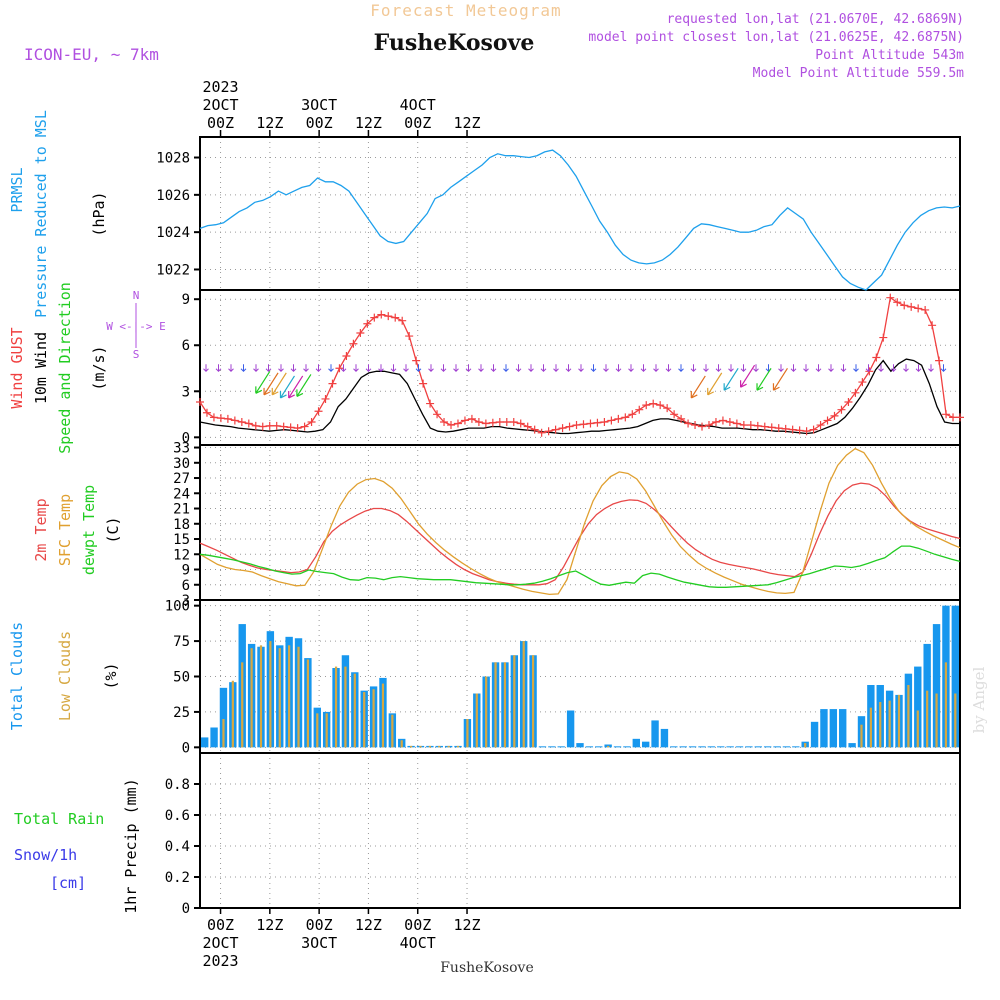  Describe the element at coordinates (181, 540) in the screenshot. I see `y-tick-label: 15` at that location.